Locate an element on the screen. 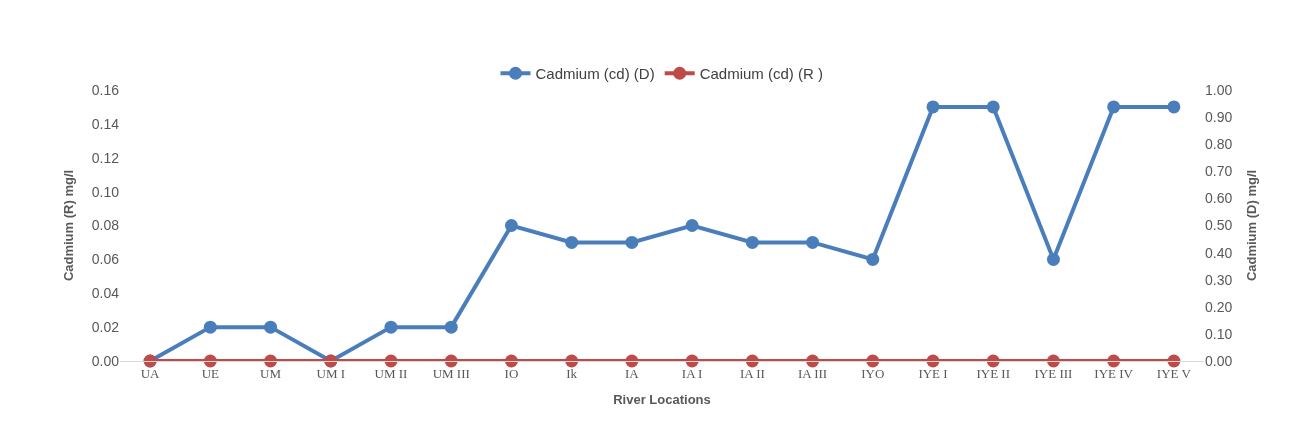 This screenshot has width=1314, height=431. y-tick-label: 0.14 is located at coordinates (105, 123).